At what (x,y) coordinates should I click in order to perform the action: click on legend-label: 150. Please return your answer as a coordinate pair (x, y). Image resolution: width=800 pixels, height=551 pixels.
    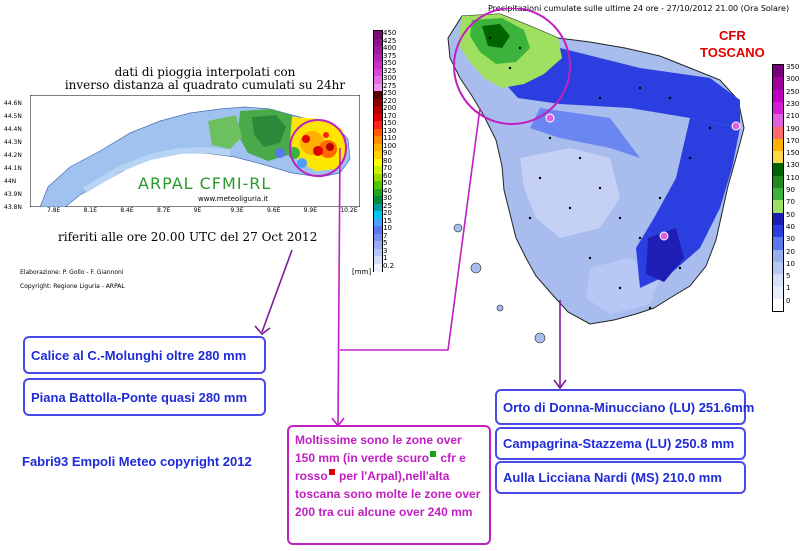
    Looking at the image, I should click on (390, 123).